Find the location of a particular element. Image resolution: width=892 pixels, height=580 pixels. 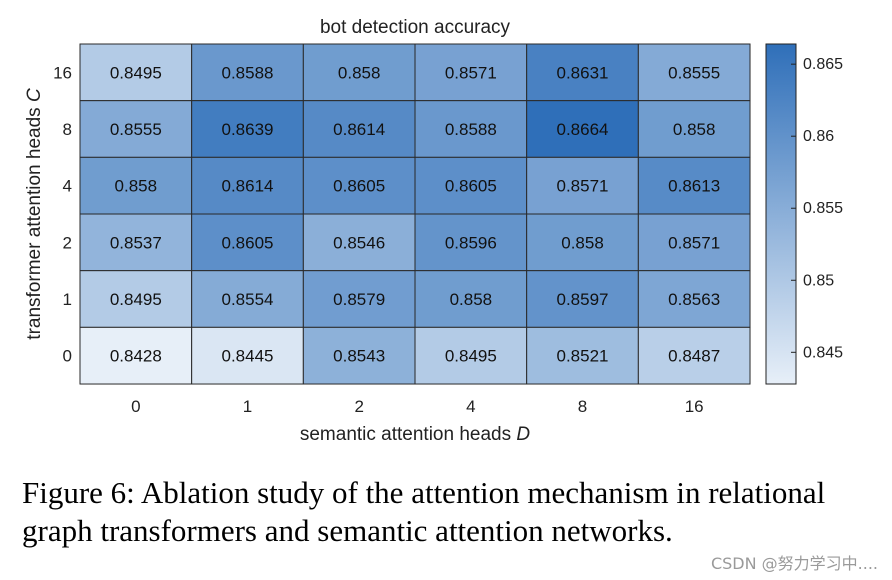

cell-value-label: 0.8546 is located at coordinates (359, 242).